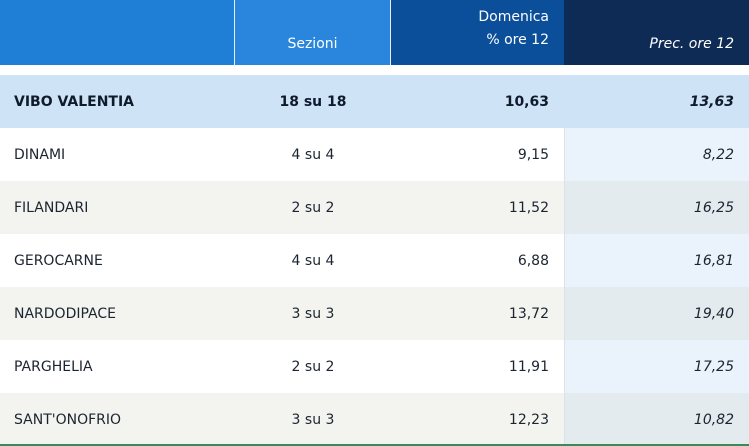  What do you see at coordinates (374, 445) in the screenshot?
I see `bottom-divider` at bounding box center [374, 445].